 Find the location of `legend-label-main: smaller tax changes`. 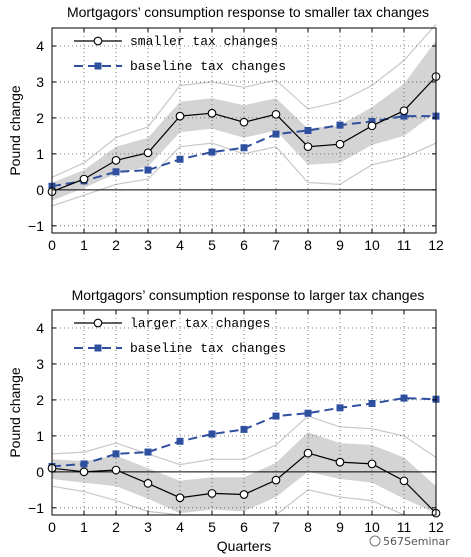

legend-label-main: smaller tax changes is located at coordinates (204, 41).